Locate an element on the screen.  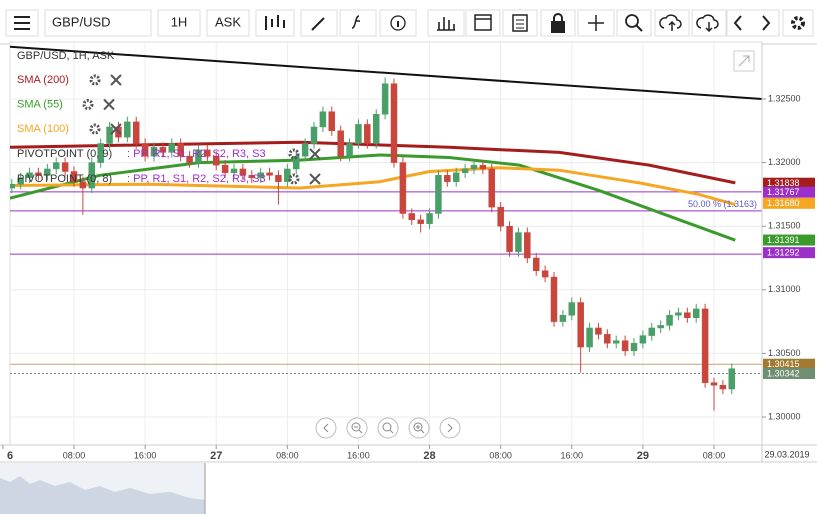
interval-button is located at coordinates (179, 23).